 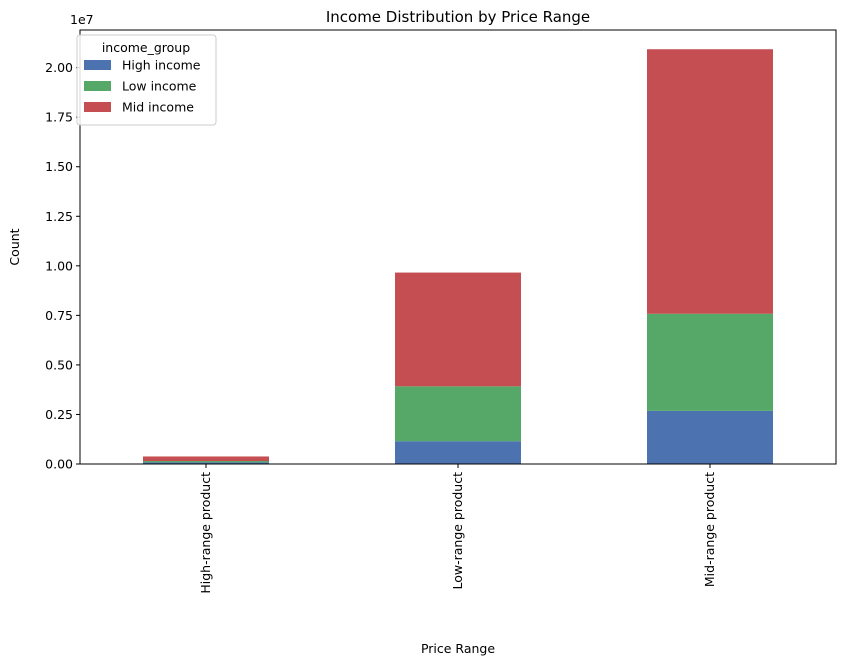 I want to click on y-tick-label: 1.75, so click(x=59, y=117).